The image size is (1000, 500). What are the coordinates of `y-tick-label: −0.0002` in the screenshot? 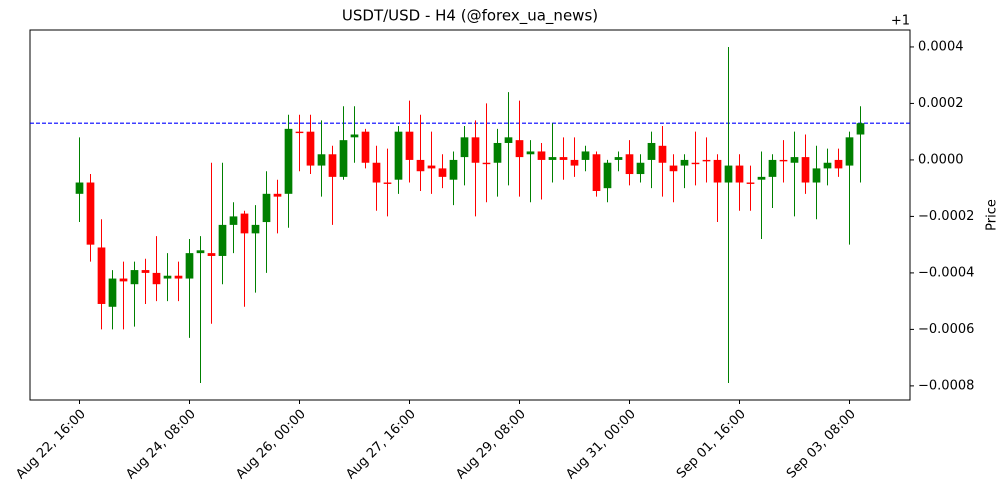 It's located at (946, 216).